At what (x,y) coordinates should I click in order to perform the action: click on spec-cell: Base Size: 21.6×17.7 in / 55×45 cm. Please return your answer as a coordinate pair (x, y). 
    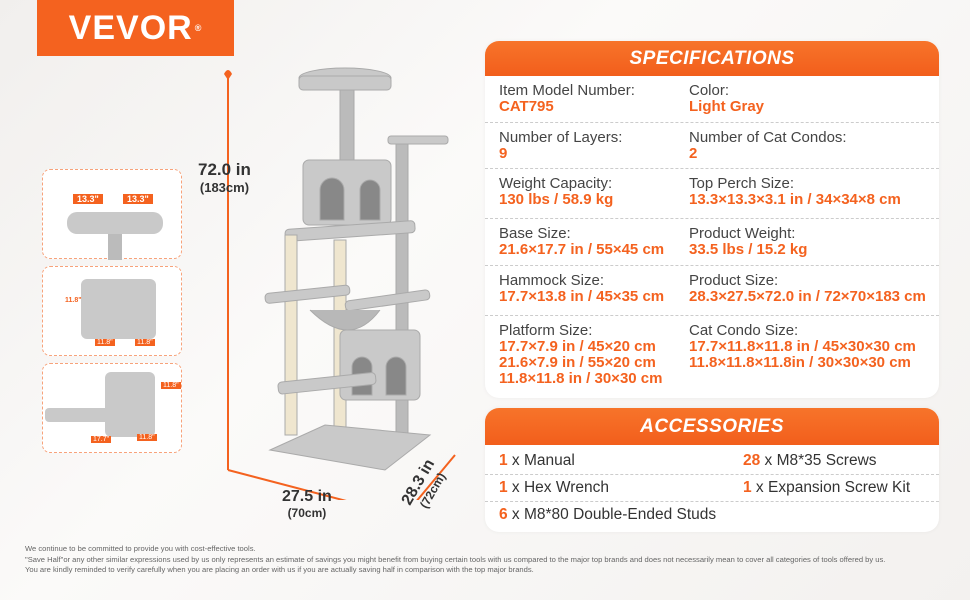
    Looking at the image, I should click on (580, 245).